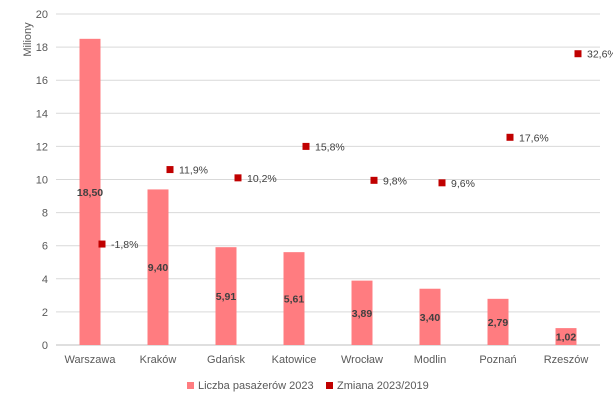 This screenshot has width=613, height=406. I want to click on bar-value-label: 5,61, so click(294, 300).